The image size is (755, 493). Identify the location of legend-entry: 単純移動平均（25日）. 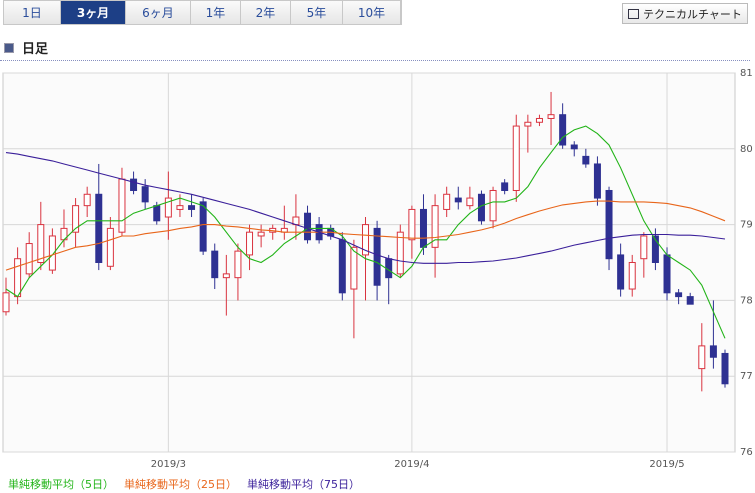
(180, 484).